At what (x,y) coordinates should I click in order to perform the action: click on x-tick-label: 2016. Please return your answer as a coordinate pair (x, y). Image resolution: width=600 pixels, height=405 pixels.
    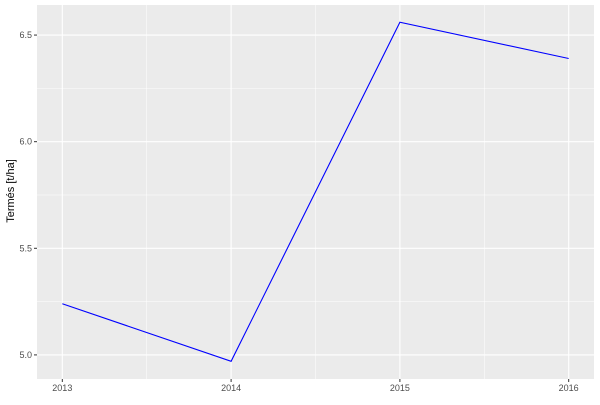
    Looking at the image, I should click on (569, 388).